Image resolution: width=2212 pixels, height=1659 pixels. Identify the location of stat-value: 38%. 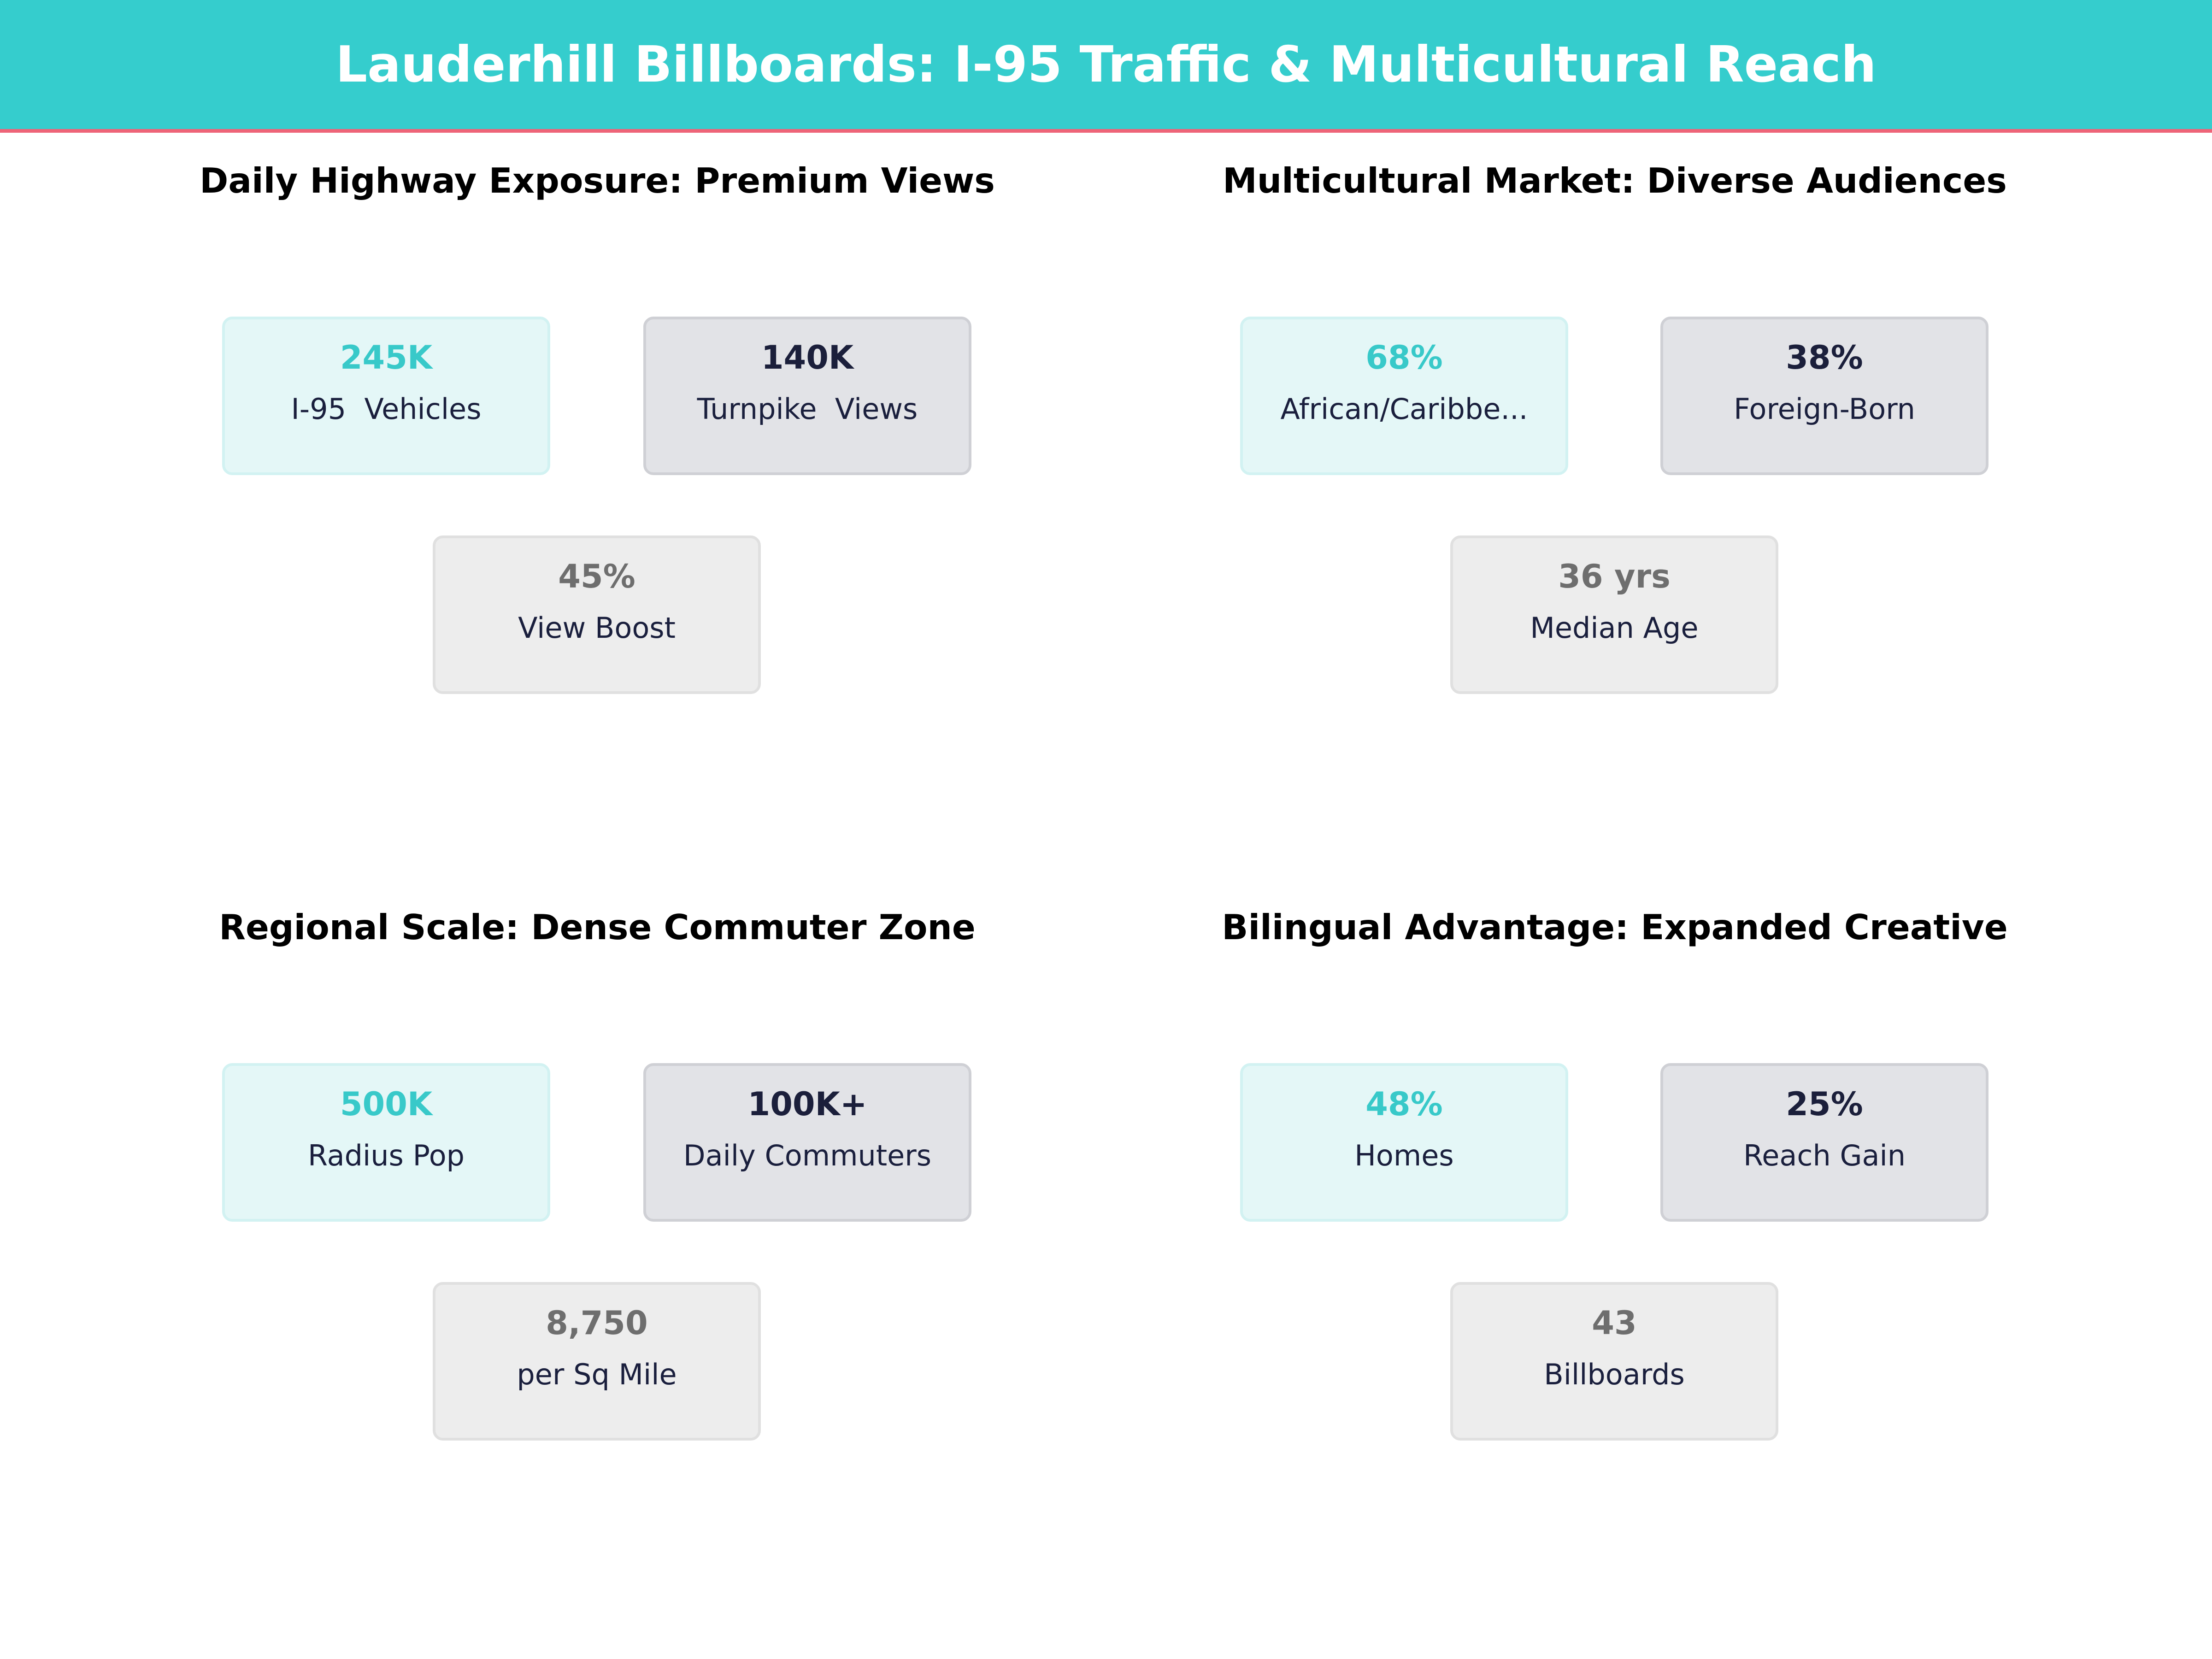
(1824, 358).